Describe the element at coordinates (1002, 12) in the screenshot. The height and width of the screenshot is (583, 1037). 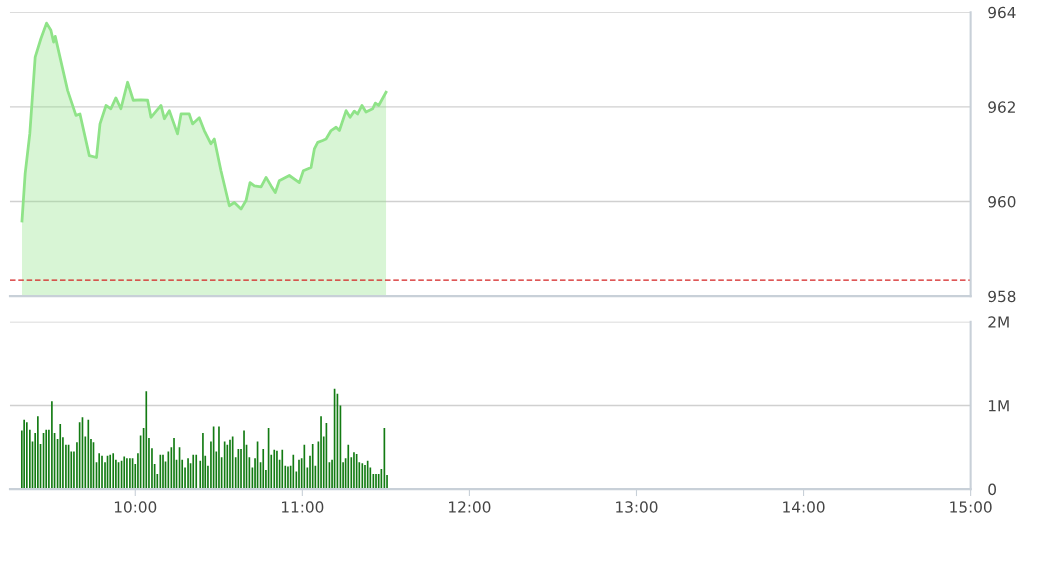
I see `y-tick-label: 964` at that location.